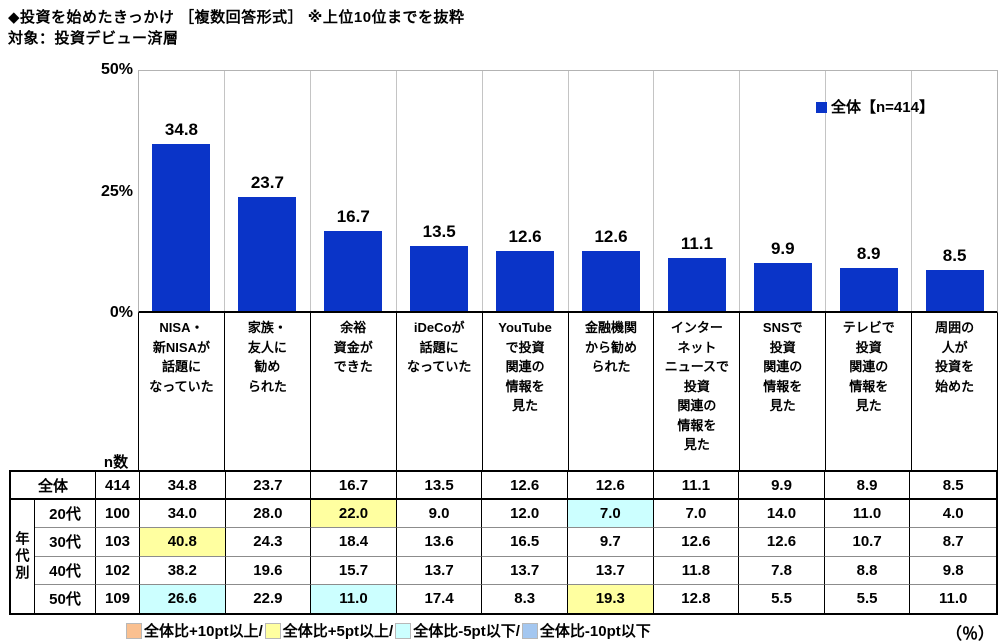  Describe the element at coordinates (696, 243) in the screenshot. I see `bar-value-label: 11.1` at that location.